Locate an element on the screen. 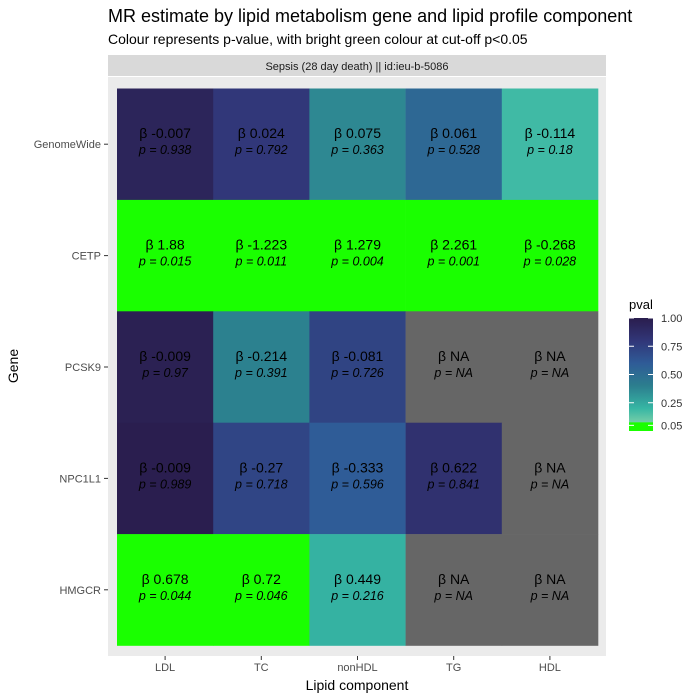 The height and width of the screenshot is (700, 700). x-tick-label: nonHDL is located at coordinates (357, 668).